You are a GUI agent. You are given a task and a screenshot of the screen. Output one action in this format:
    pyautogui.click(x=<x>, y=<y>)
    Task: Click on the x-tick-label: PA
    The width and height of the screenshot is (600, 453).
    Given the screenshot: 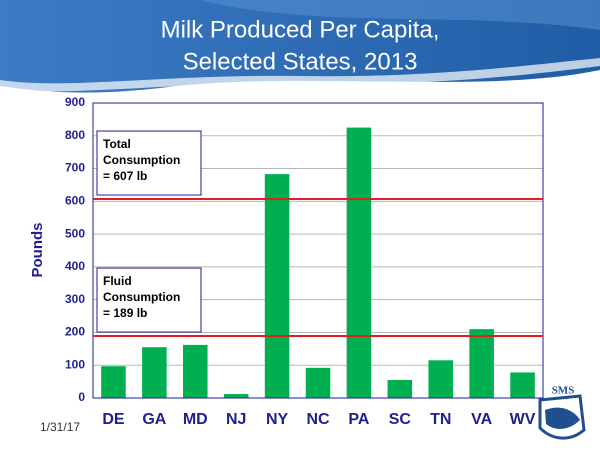 What is the action you would take?
    pyautogui.click(x=358, y=419)
    